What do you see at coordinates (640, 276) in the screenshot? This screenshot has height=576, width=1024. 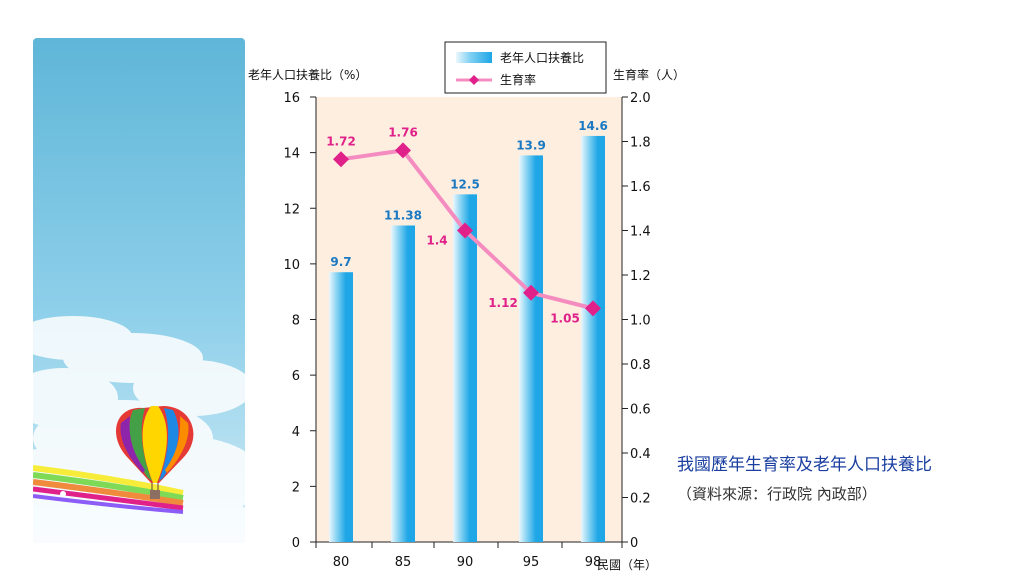 I see `right-tick-label: 1.2` at bounding box center [640, 276].